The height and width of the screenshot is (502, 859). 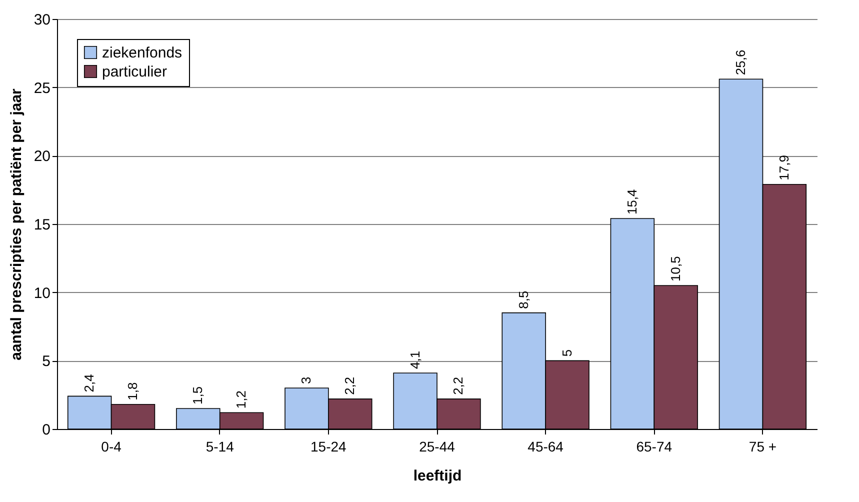 What do you see at coordinates (675, 269) in the screenshot?
I see `data-label: 10,5` at bounding box center [675, 269].